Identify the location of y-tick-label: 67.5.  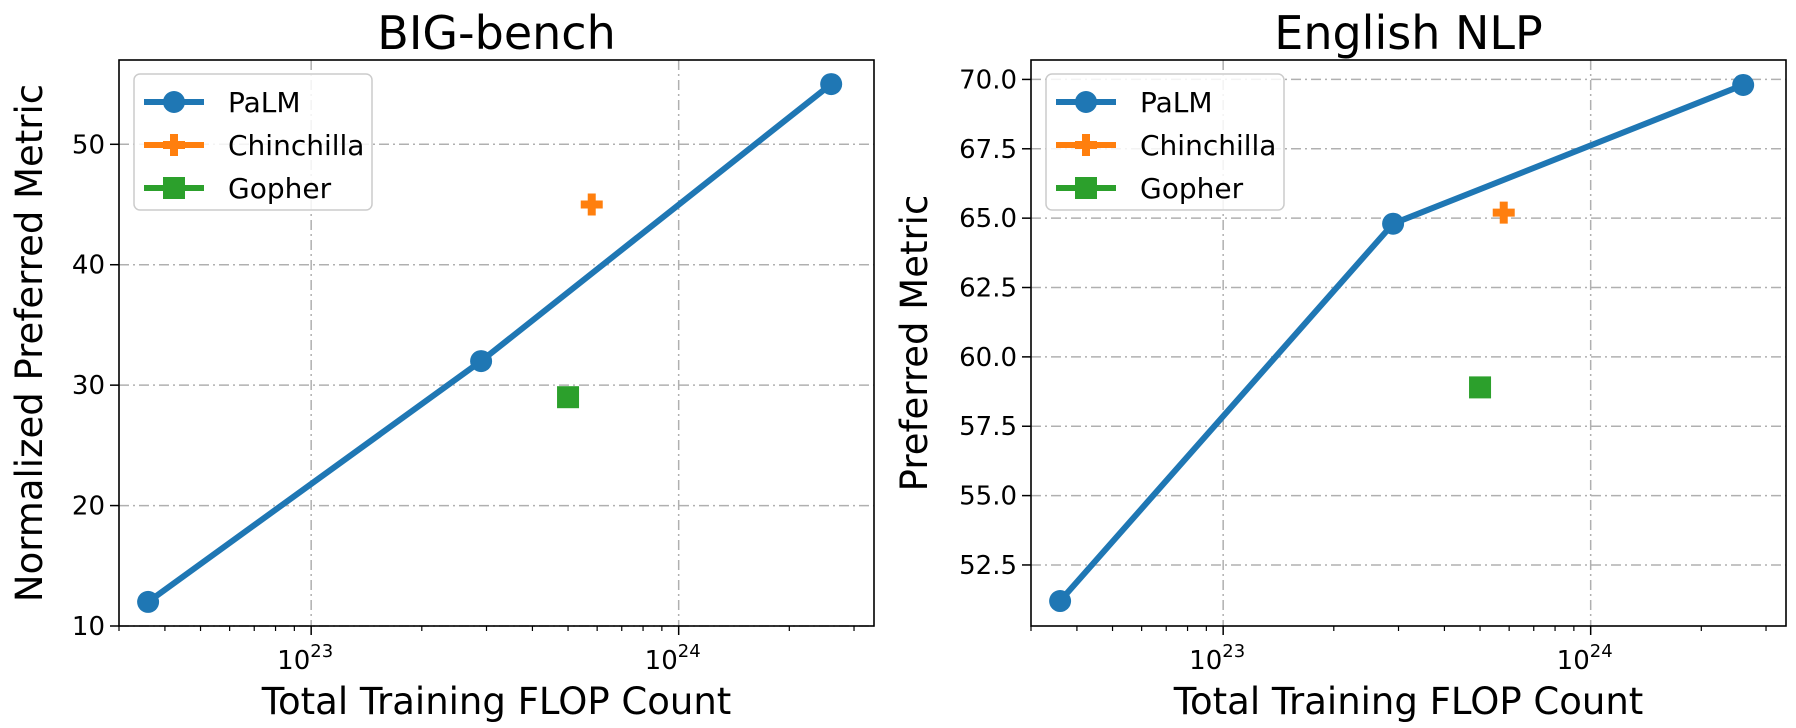
(988, 150).